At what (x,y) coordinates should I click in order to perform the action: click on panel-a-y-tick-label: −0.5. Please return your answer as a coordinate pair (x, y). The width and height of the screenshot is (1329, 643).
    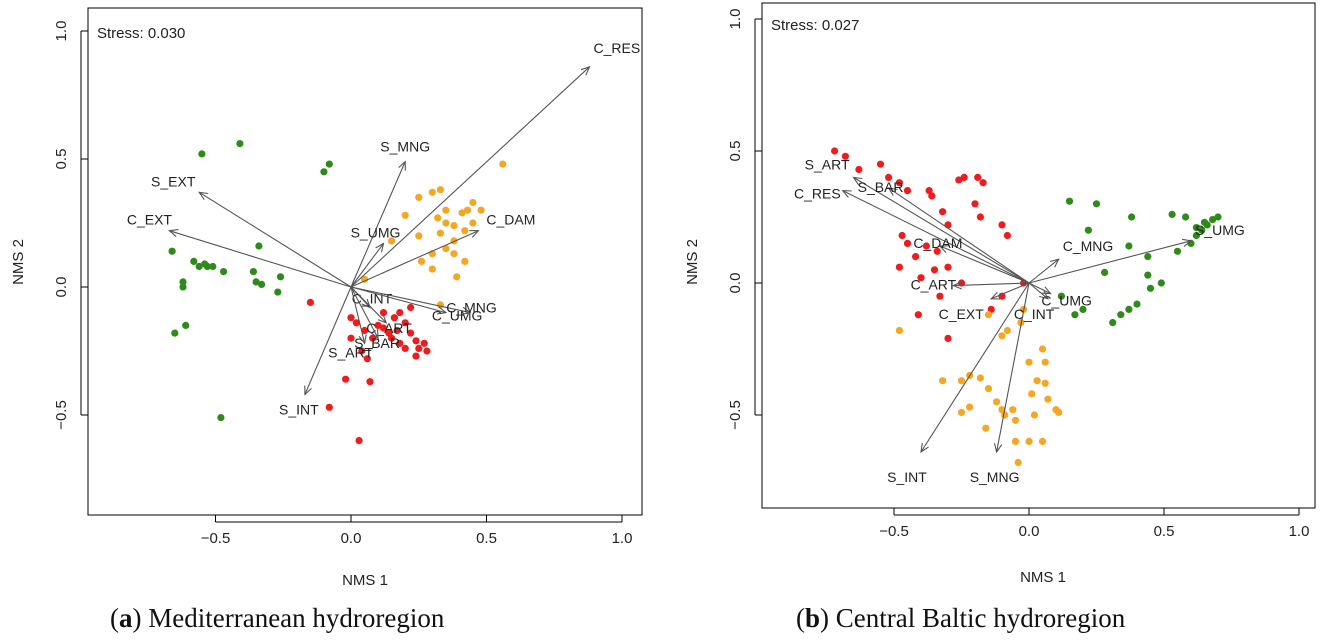
    Looking at the image, I should click on (61, 415).